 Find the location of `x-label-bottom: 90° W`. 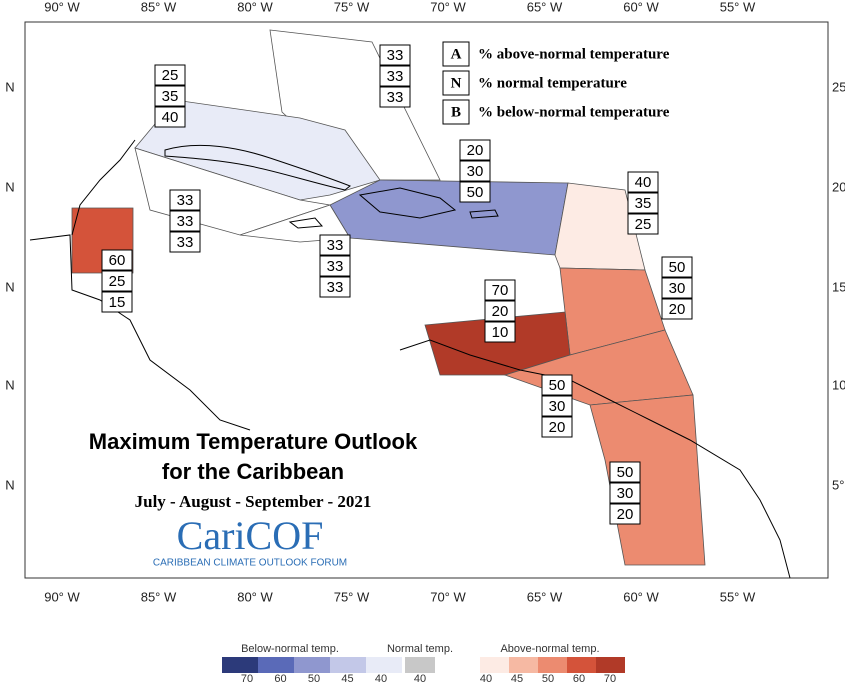

x-label-bottom: 90° W is located at coordinates (62, 596).